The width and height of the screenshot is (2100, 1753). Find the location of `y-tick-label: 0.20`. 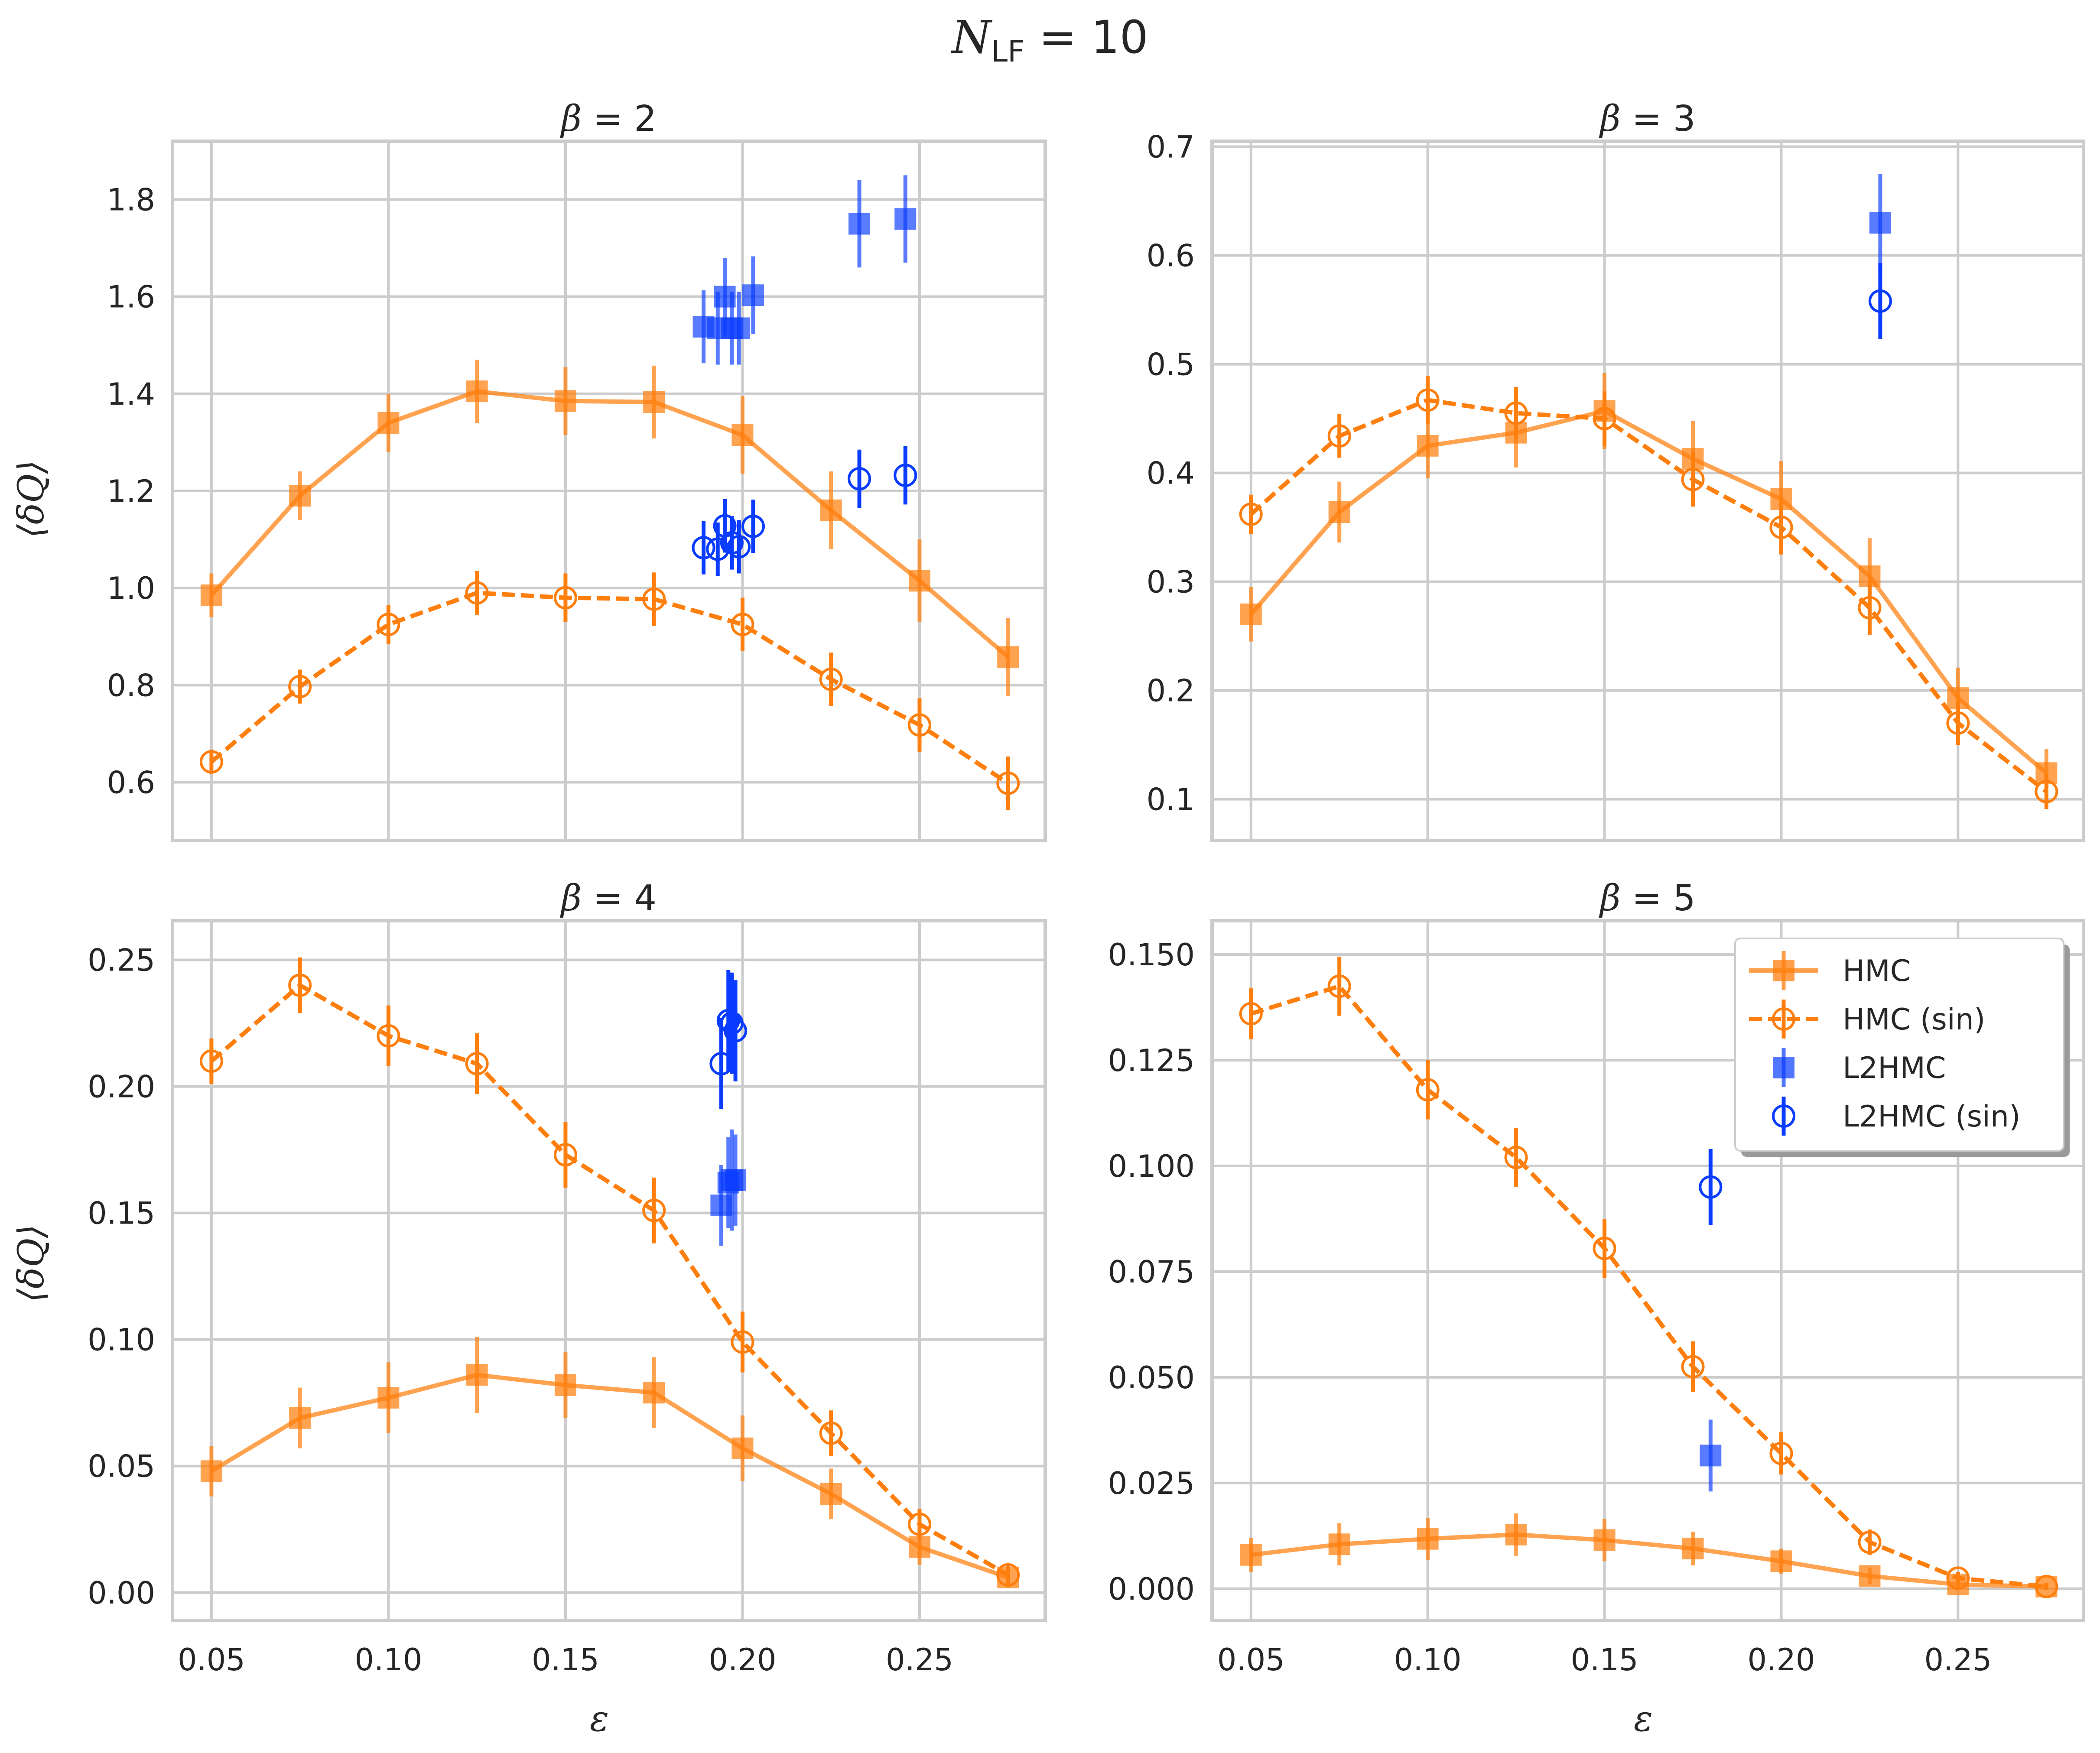

y-tick-label: 0.20 is located at coordinates (121, 1087).